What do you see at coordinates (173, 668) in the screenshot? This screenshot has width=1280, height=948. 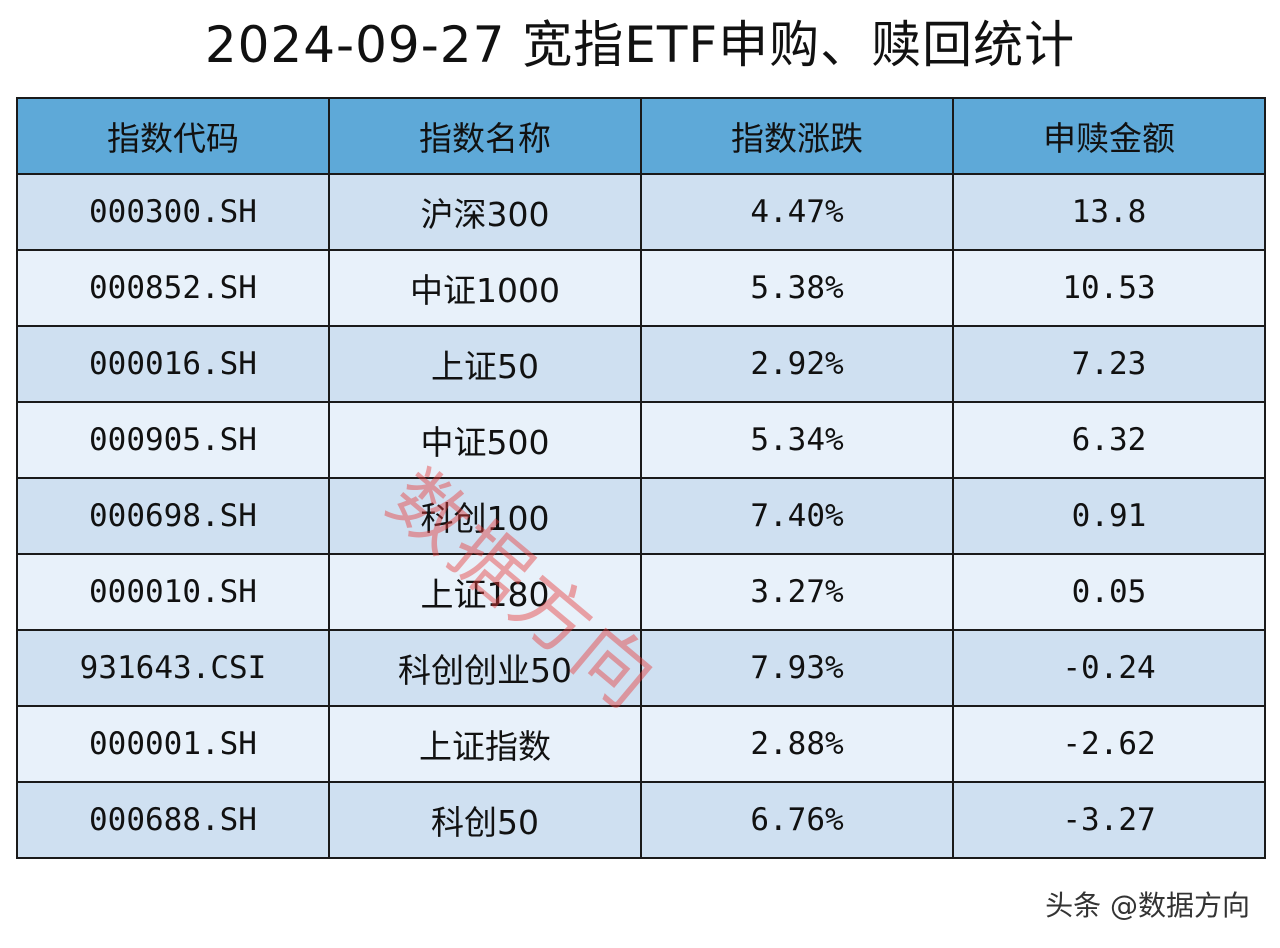 I see `index-code-cell: 931643.CSI` at bounding box center [173, 668].